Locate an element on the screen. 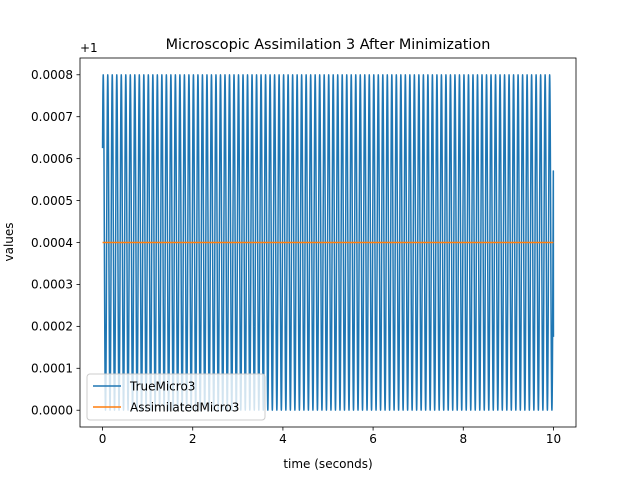  x-axis-label: time (seconds) is located at coordinates (327, 464).